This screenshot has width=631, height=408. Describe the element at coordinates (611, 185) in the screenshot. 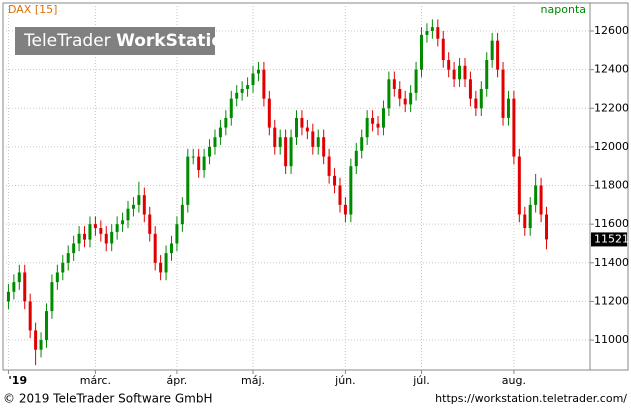

I see `y-tick-label: 11800` at that location.